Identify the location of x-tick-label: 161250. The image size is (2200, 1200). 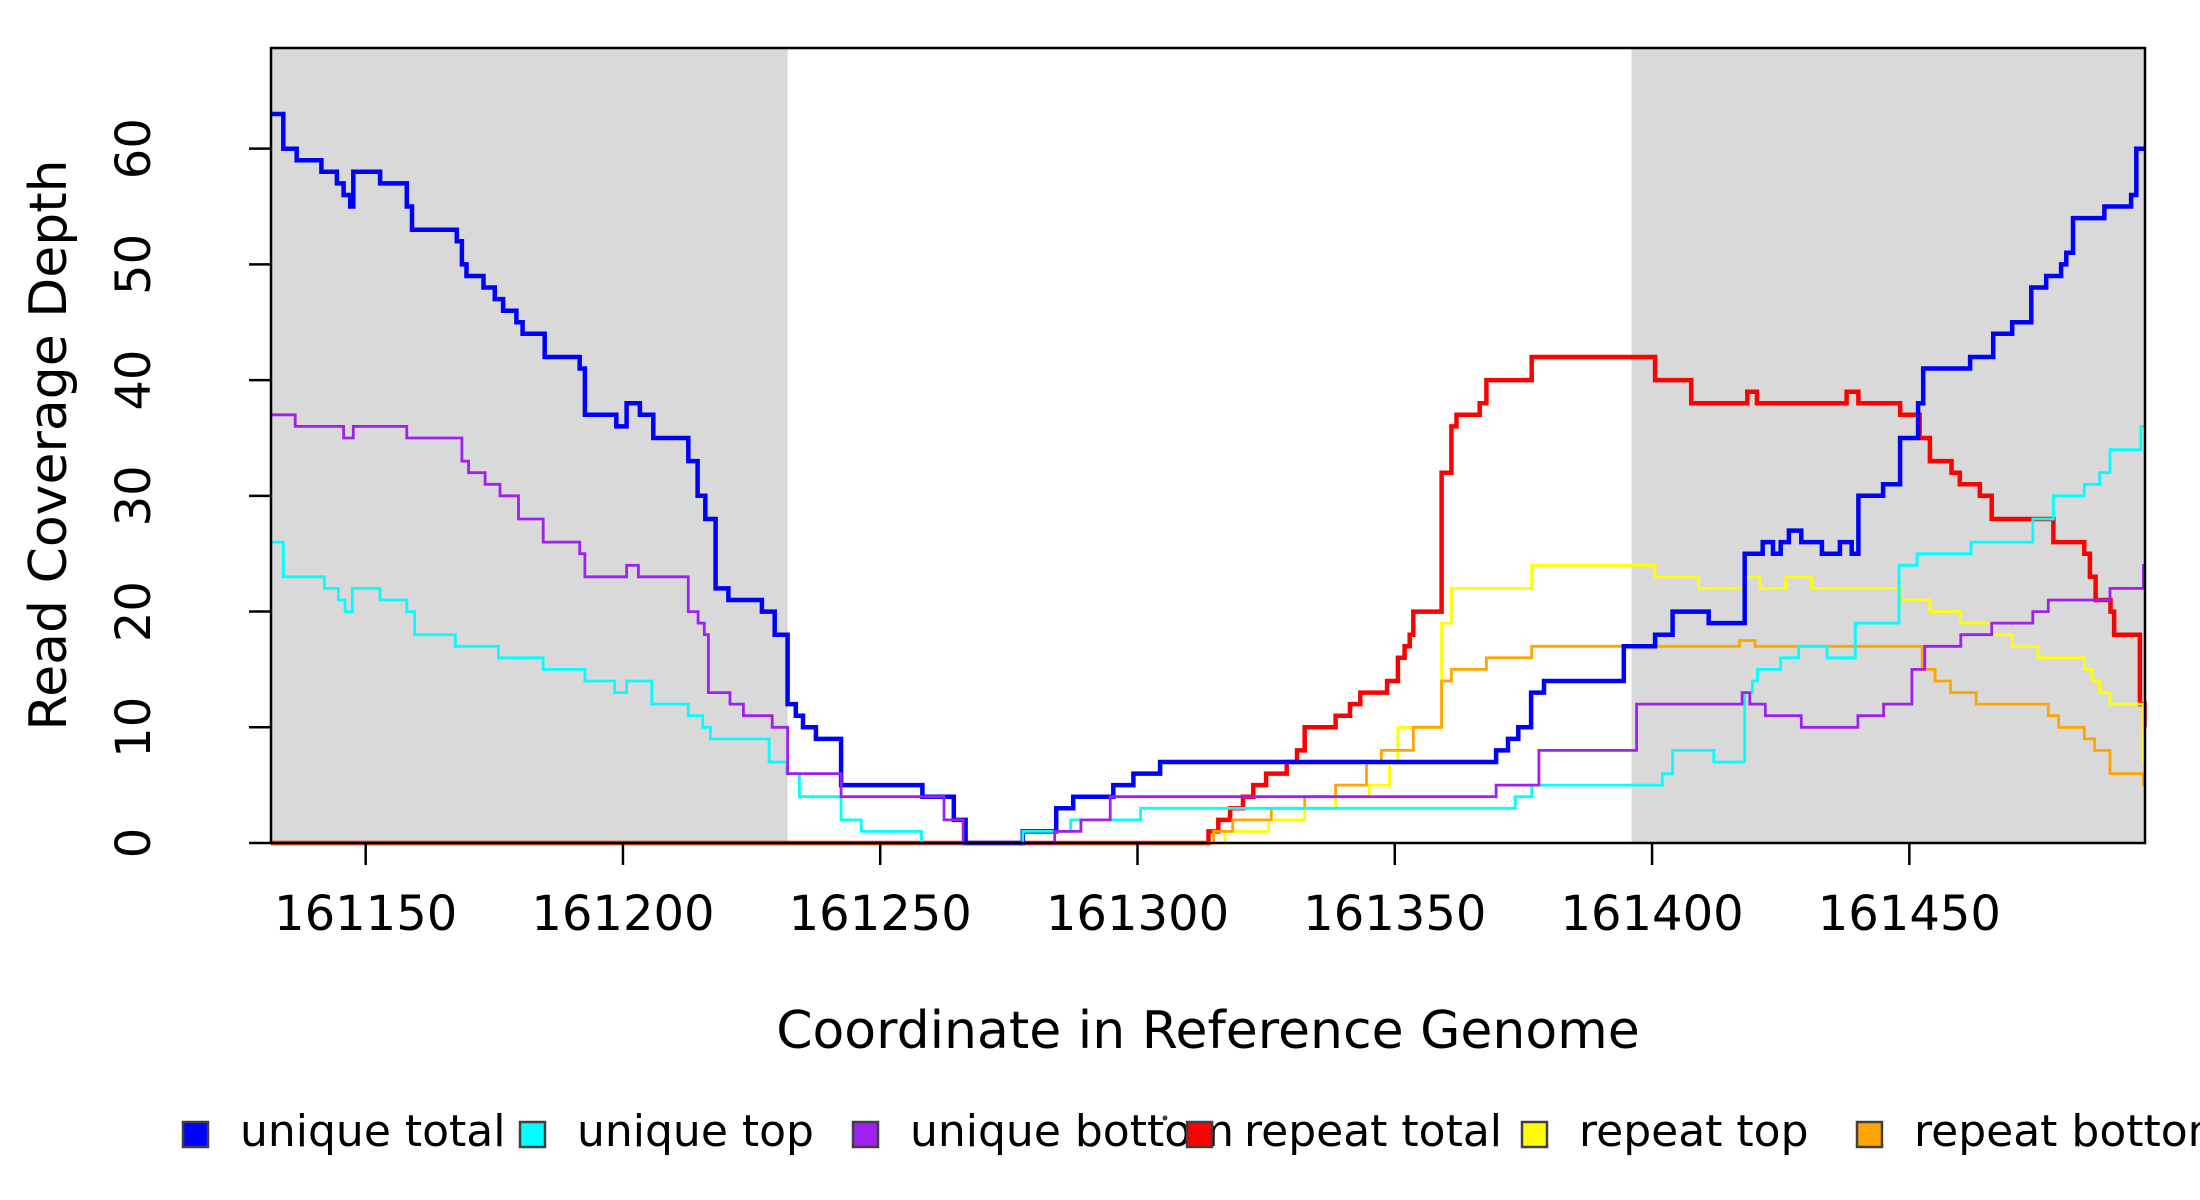
(880, 914).